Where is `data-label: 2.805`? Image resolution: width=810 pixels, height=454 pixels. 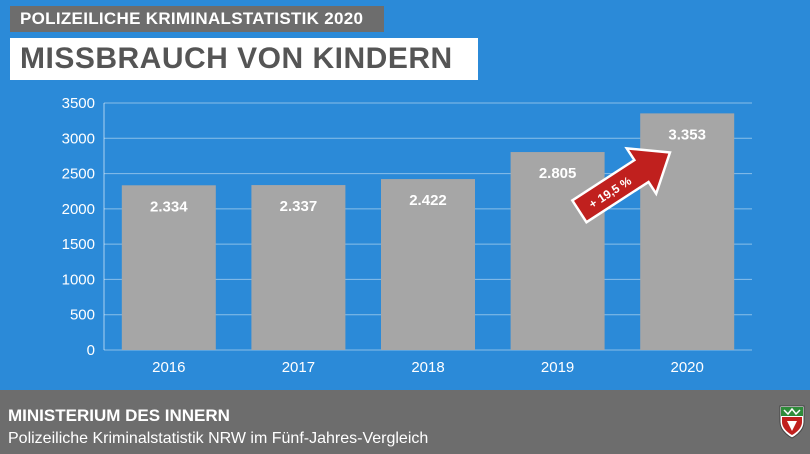
data-label: 2.805 is located at coordinates (558, 173).